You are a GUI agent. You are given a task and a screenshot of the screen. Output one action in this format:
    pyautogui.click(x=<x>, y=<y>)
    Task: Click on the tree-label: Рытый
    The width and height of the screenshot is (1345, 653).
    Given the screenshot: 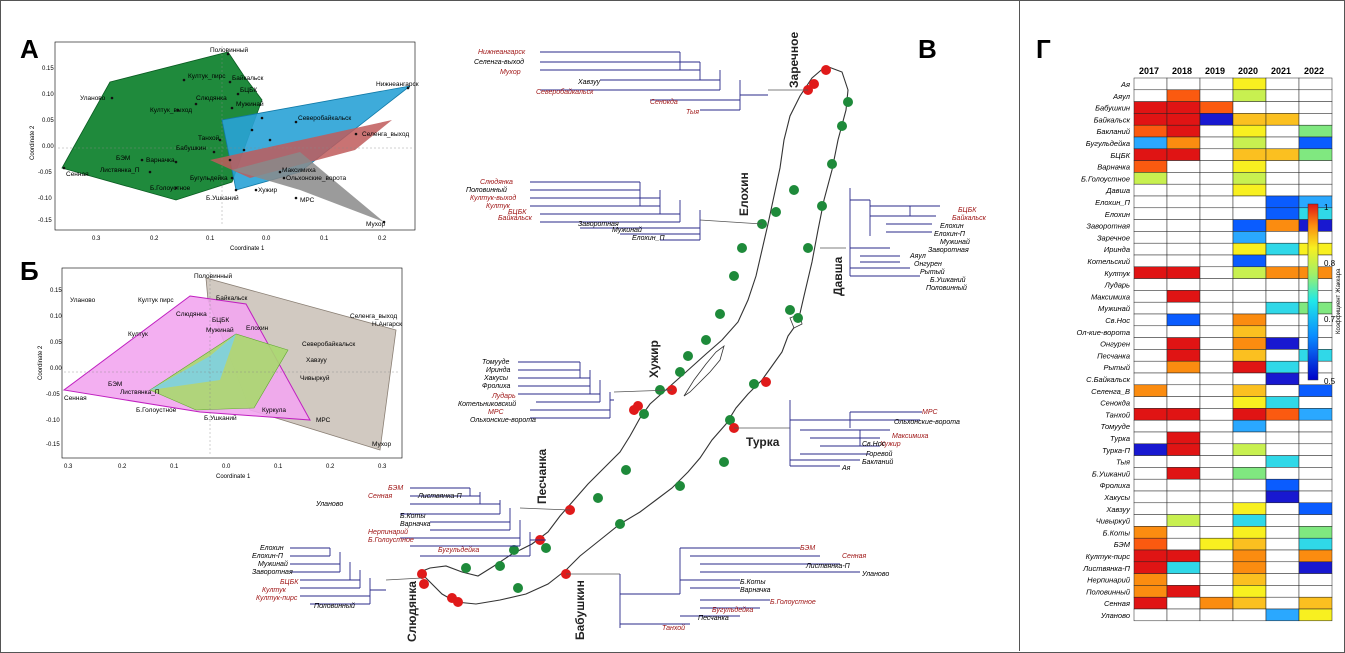 What is the action you would take?
    pyautogui.click(x=932, y=272)
    